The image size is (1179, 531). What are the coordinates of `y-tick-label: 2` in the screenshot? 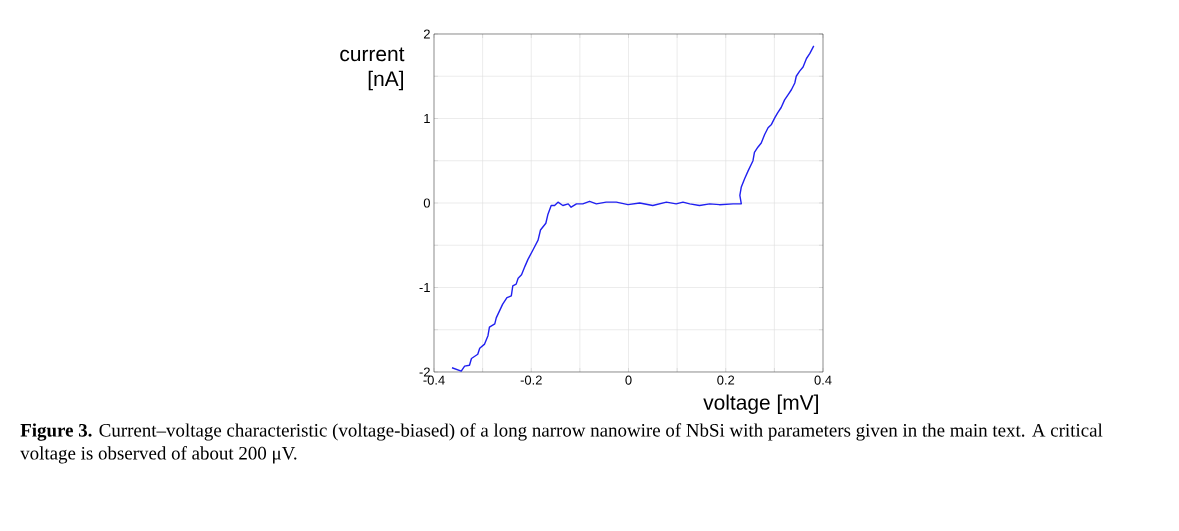 It's located at (426, 34).